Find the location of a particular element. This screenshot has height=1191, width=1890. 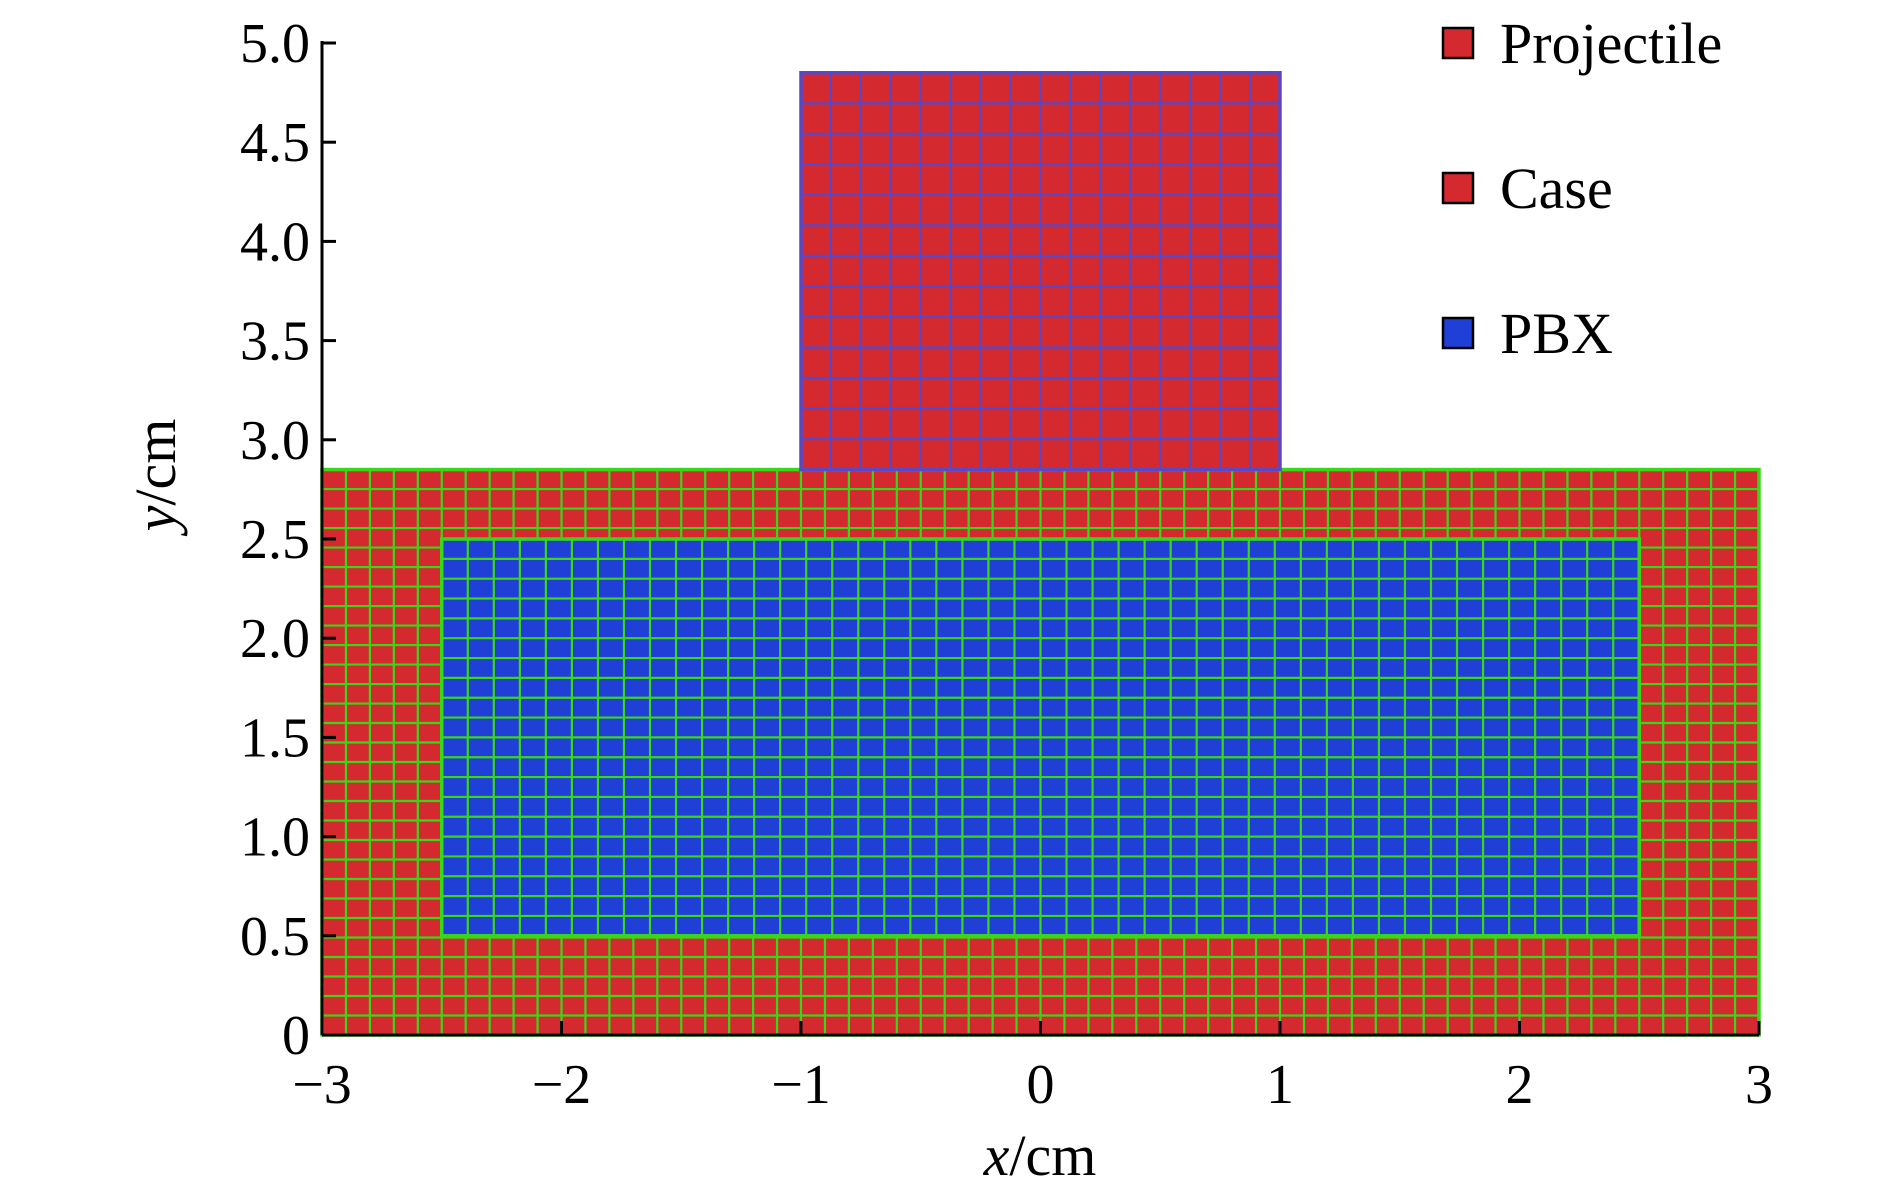

y-tick-label: 4.5 is located at coordinates (275, 143).